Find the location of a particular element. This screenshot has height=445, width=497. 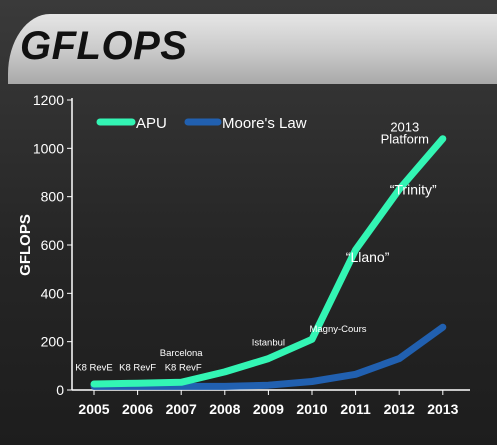

chart-annotation: “Llano” is located at coordinates (368, 257).